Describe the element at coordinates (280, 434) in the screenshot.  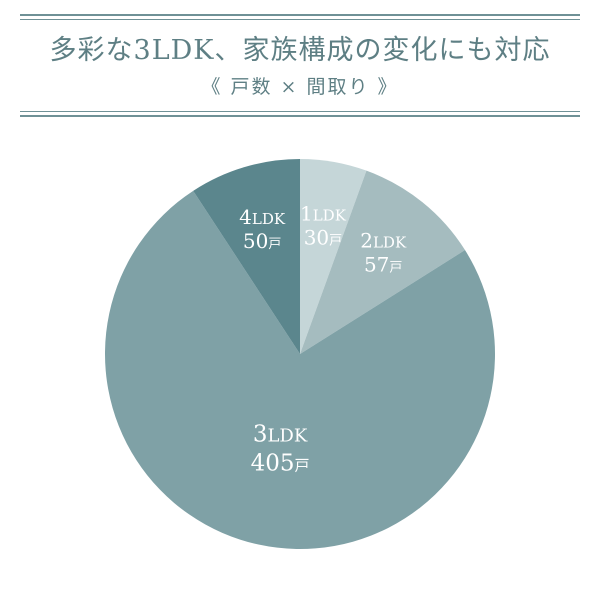
I see `slice-label-3ldk: 3LDK` at that location.